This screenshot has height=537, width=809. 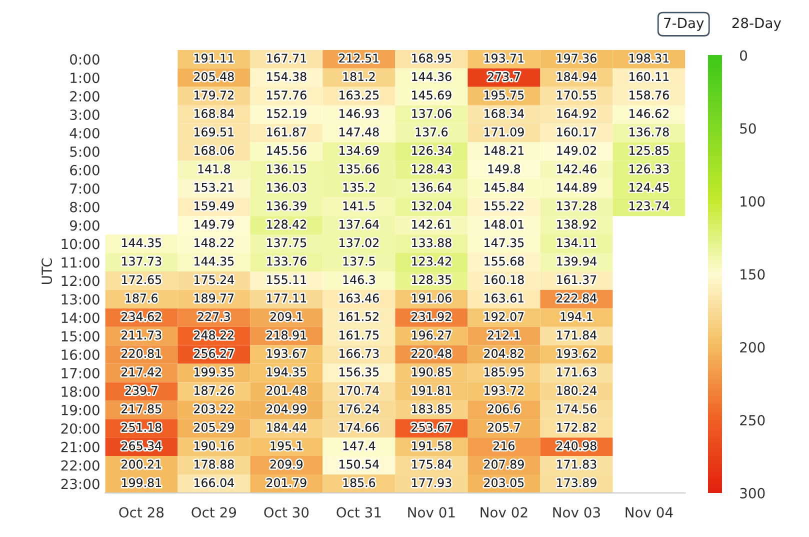 What do you see at coordinates (47, 271) in the screenshot?
I see `y-axis-title: UTC` at bounding box center [47, 271].